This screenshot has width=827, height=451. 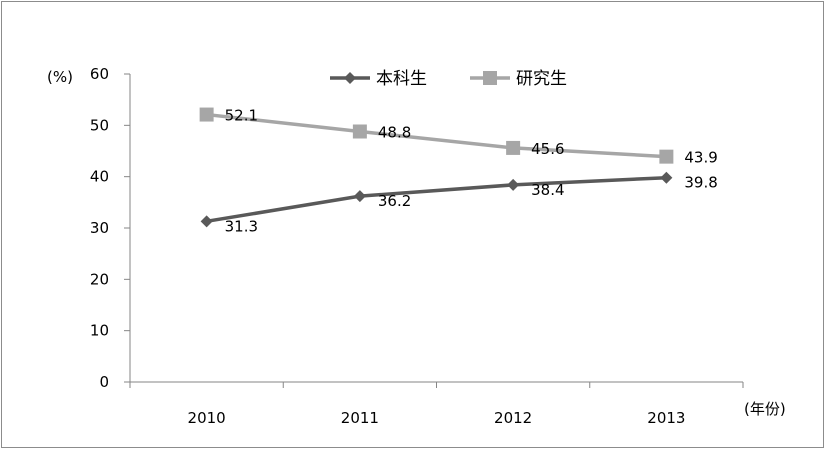 What do you see at coordinates (104, 382) in the screenshot?
I see `y-tick-label: 0` at bounding box center [104, 382].